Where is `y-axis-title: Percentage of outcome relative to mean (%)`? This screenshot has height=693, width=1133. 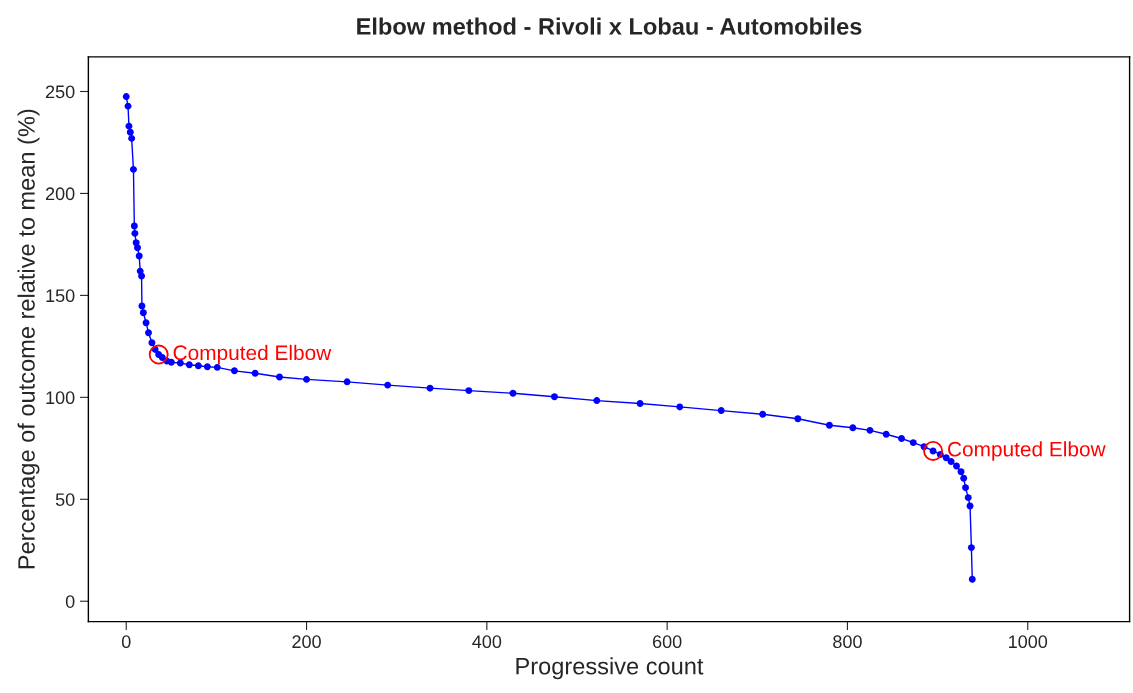 y-axis-title: Percentage of outcome relative to mean (%) is located at coordinates (28, 339).